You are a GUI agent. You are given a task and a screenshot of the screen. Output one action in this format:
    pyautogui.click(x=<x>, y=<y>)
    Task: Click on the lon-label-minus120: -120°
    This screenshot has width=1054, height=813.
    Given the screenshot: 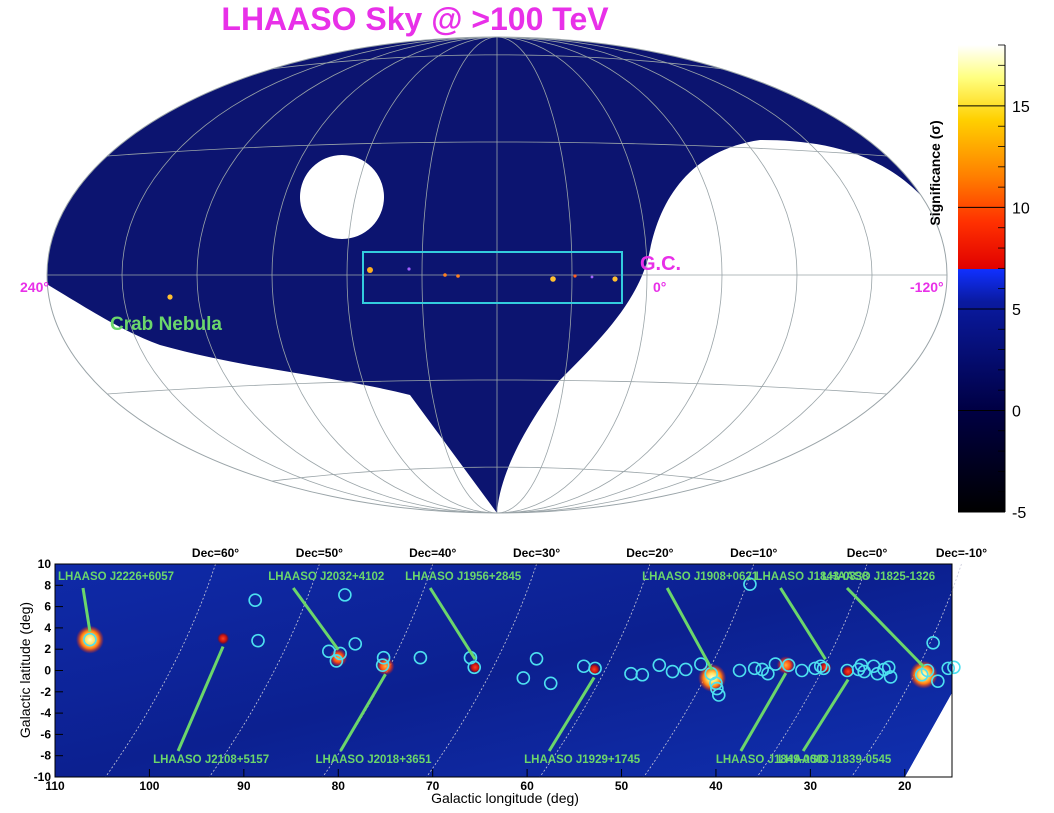 What is the action you would take?
    pyautogui.click(x=927, y=287)
    